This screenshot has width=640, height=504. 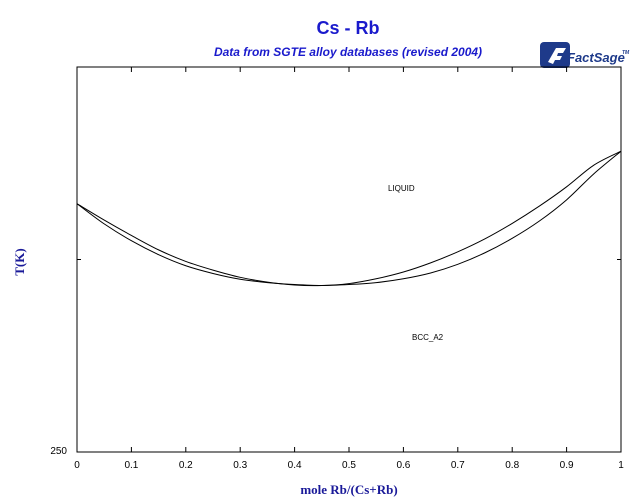 What do you see at coordinates (403, 465) in the screenshot?
I see `x-tick-label: 0.6` at bounding box center [403, 465].